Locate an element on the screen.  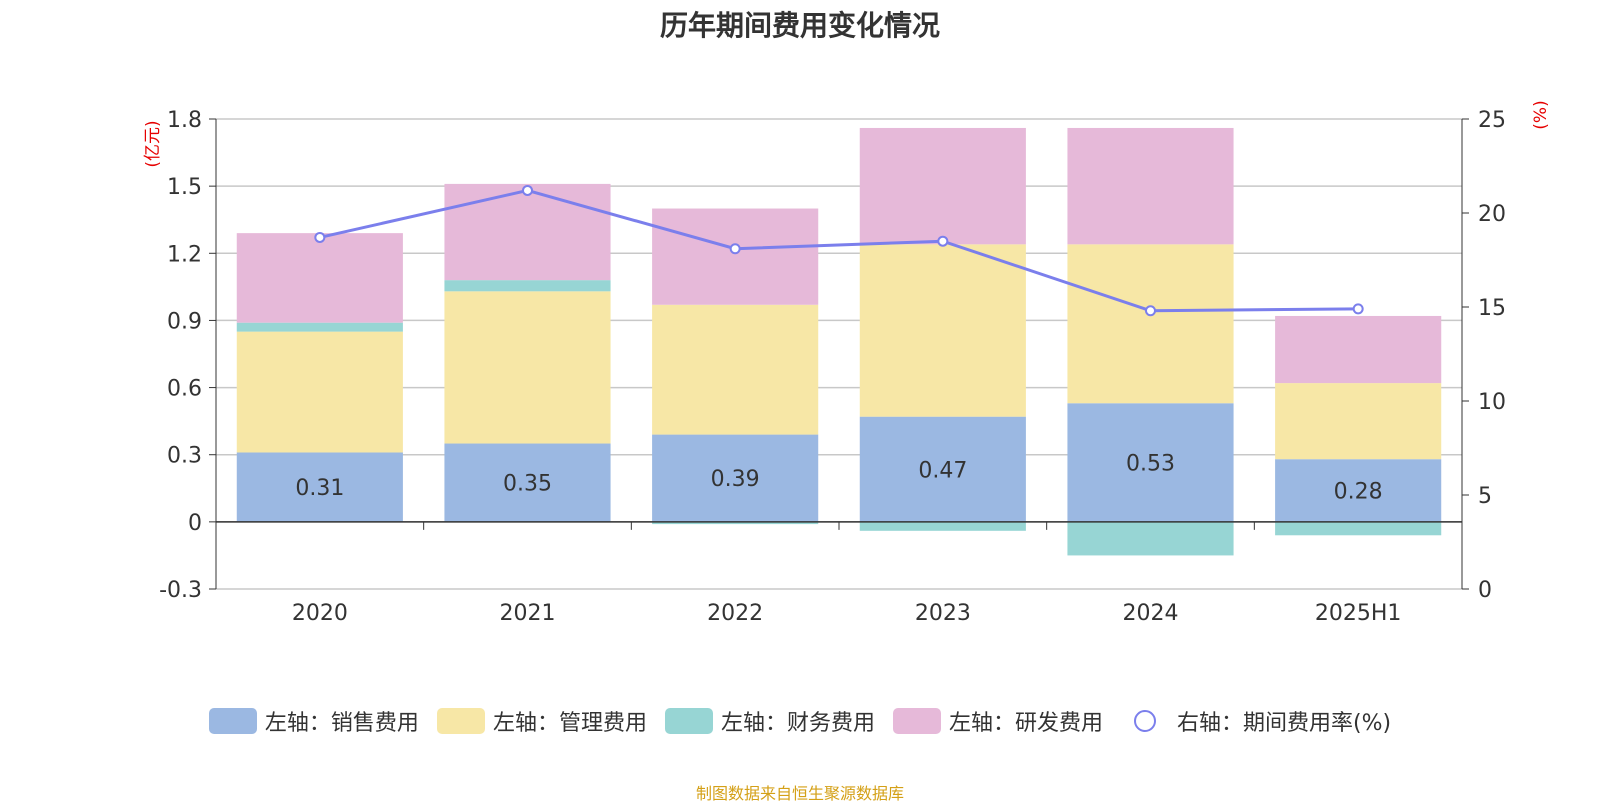
bar-data-label: 0.53 is located at coordinates (1150, 464).